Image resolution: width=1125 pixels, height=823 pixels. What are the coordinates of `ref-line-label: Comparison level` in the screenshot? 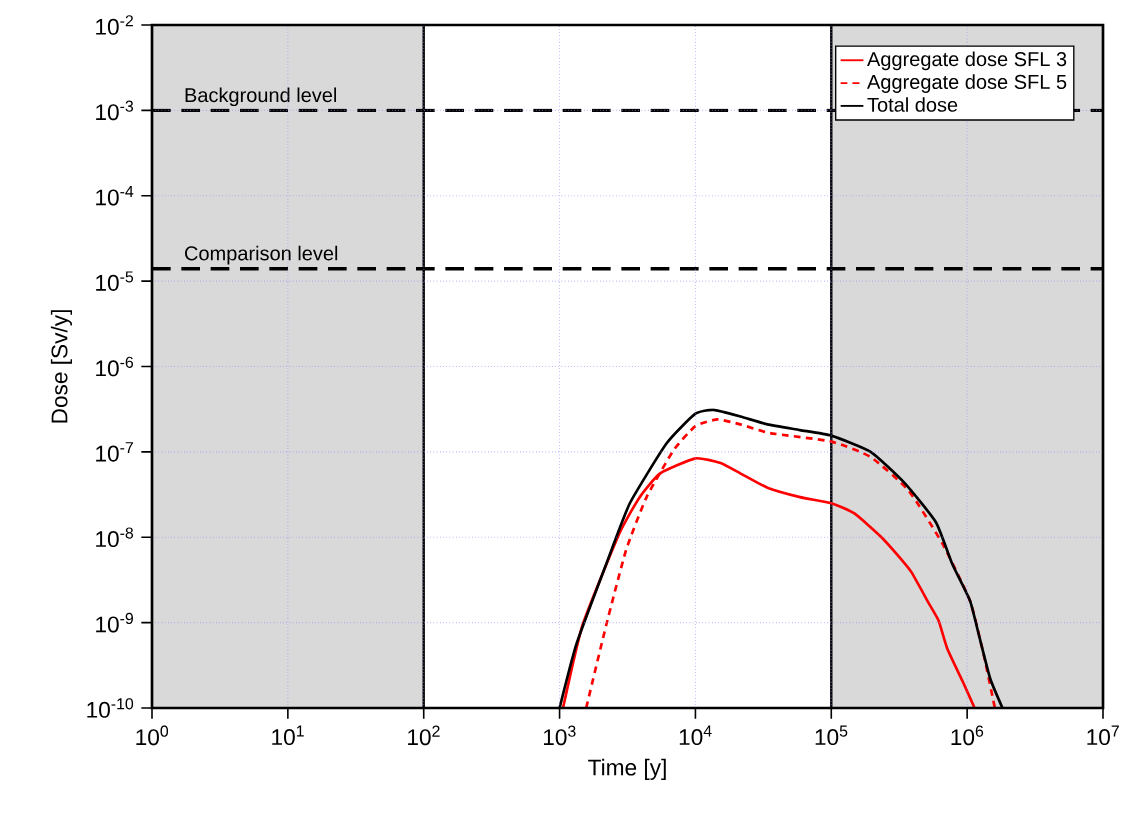 It's located at (261, 255).